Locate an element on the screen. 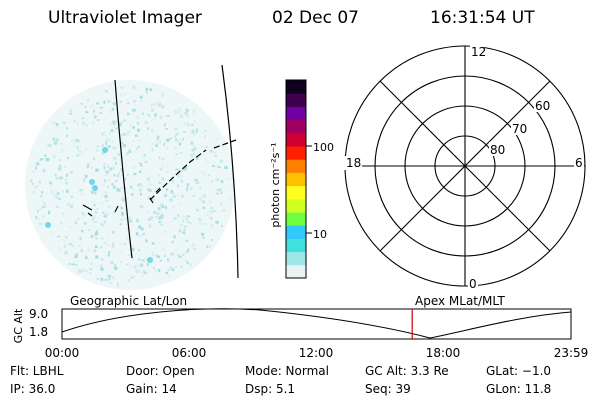 The height and width of the screenshot is (400, 600). coastline-dashed is located at coordinates (193, 170).